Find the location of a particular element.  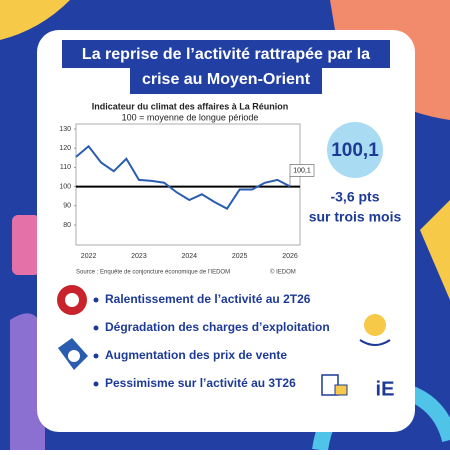

deco-yellow-right is located at coordinates (435, 250).